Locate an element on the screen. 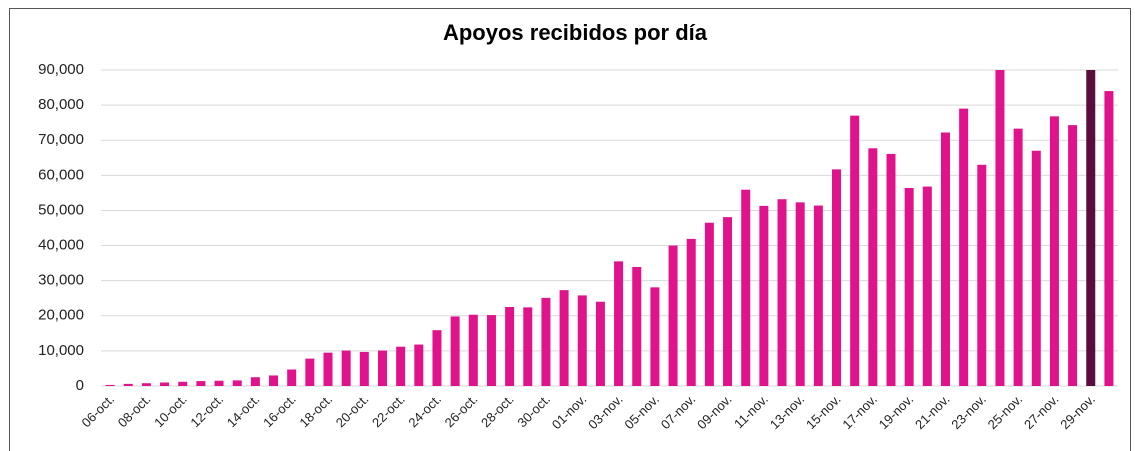 The width and height of the screenshot is (1135, 451). x-tick-label: 15-nov. is located at coordinates (823, 412).